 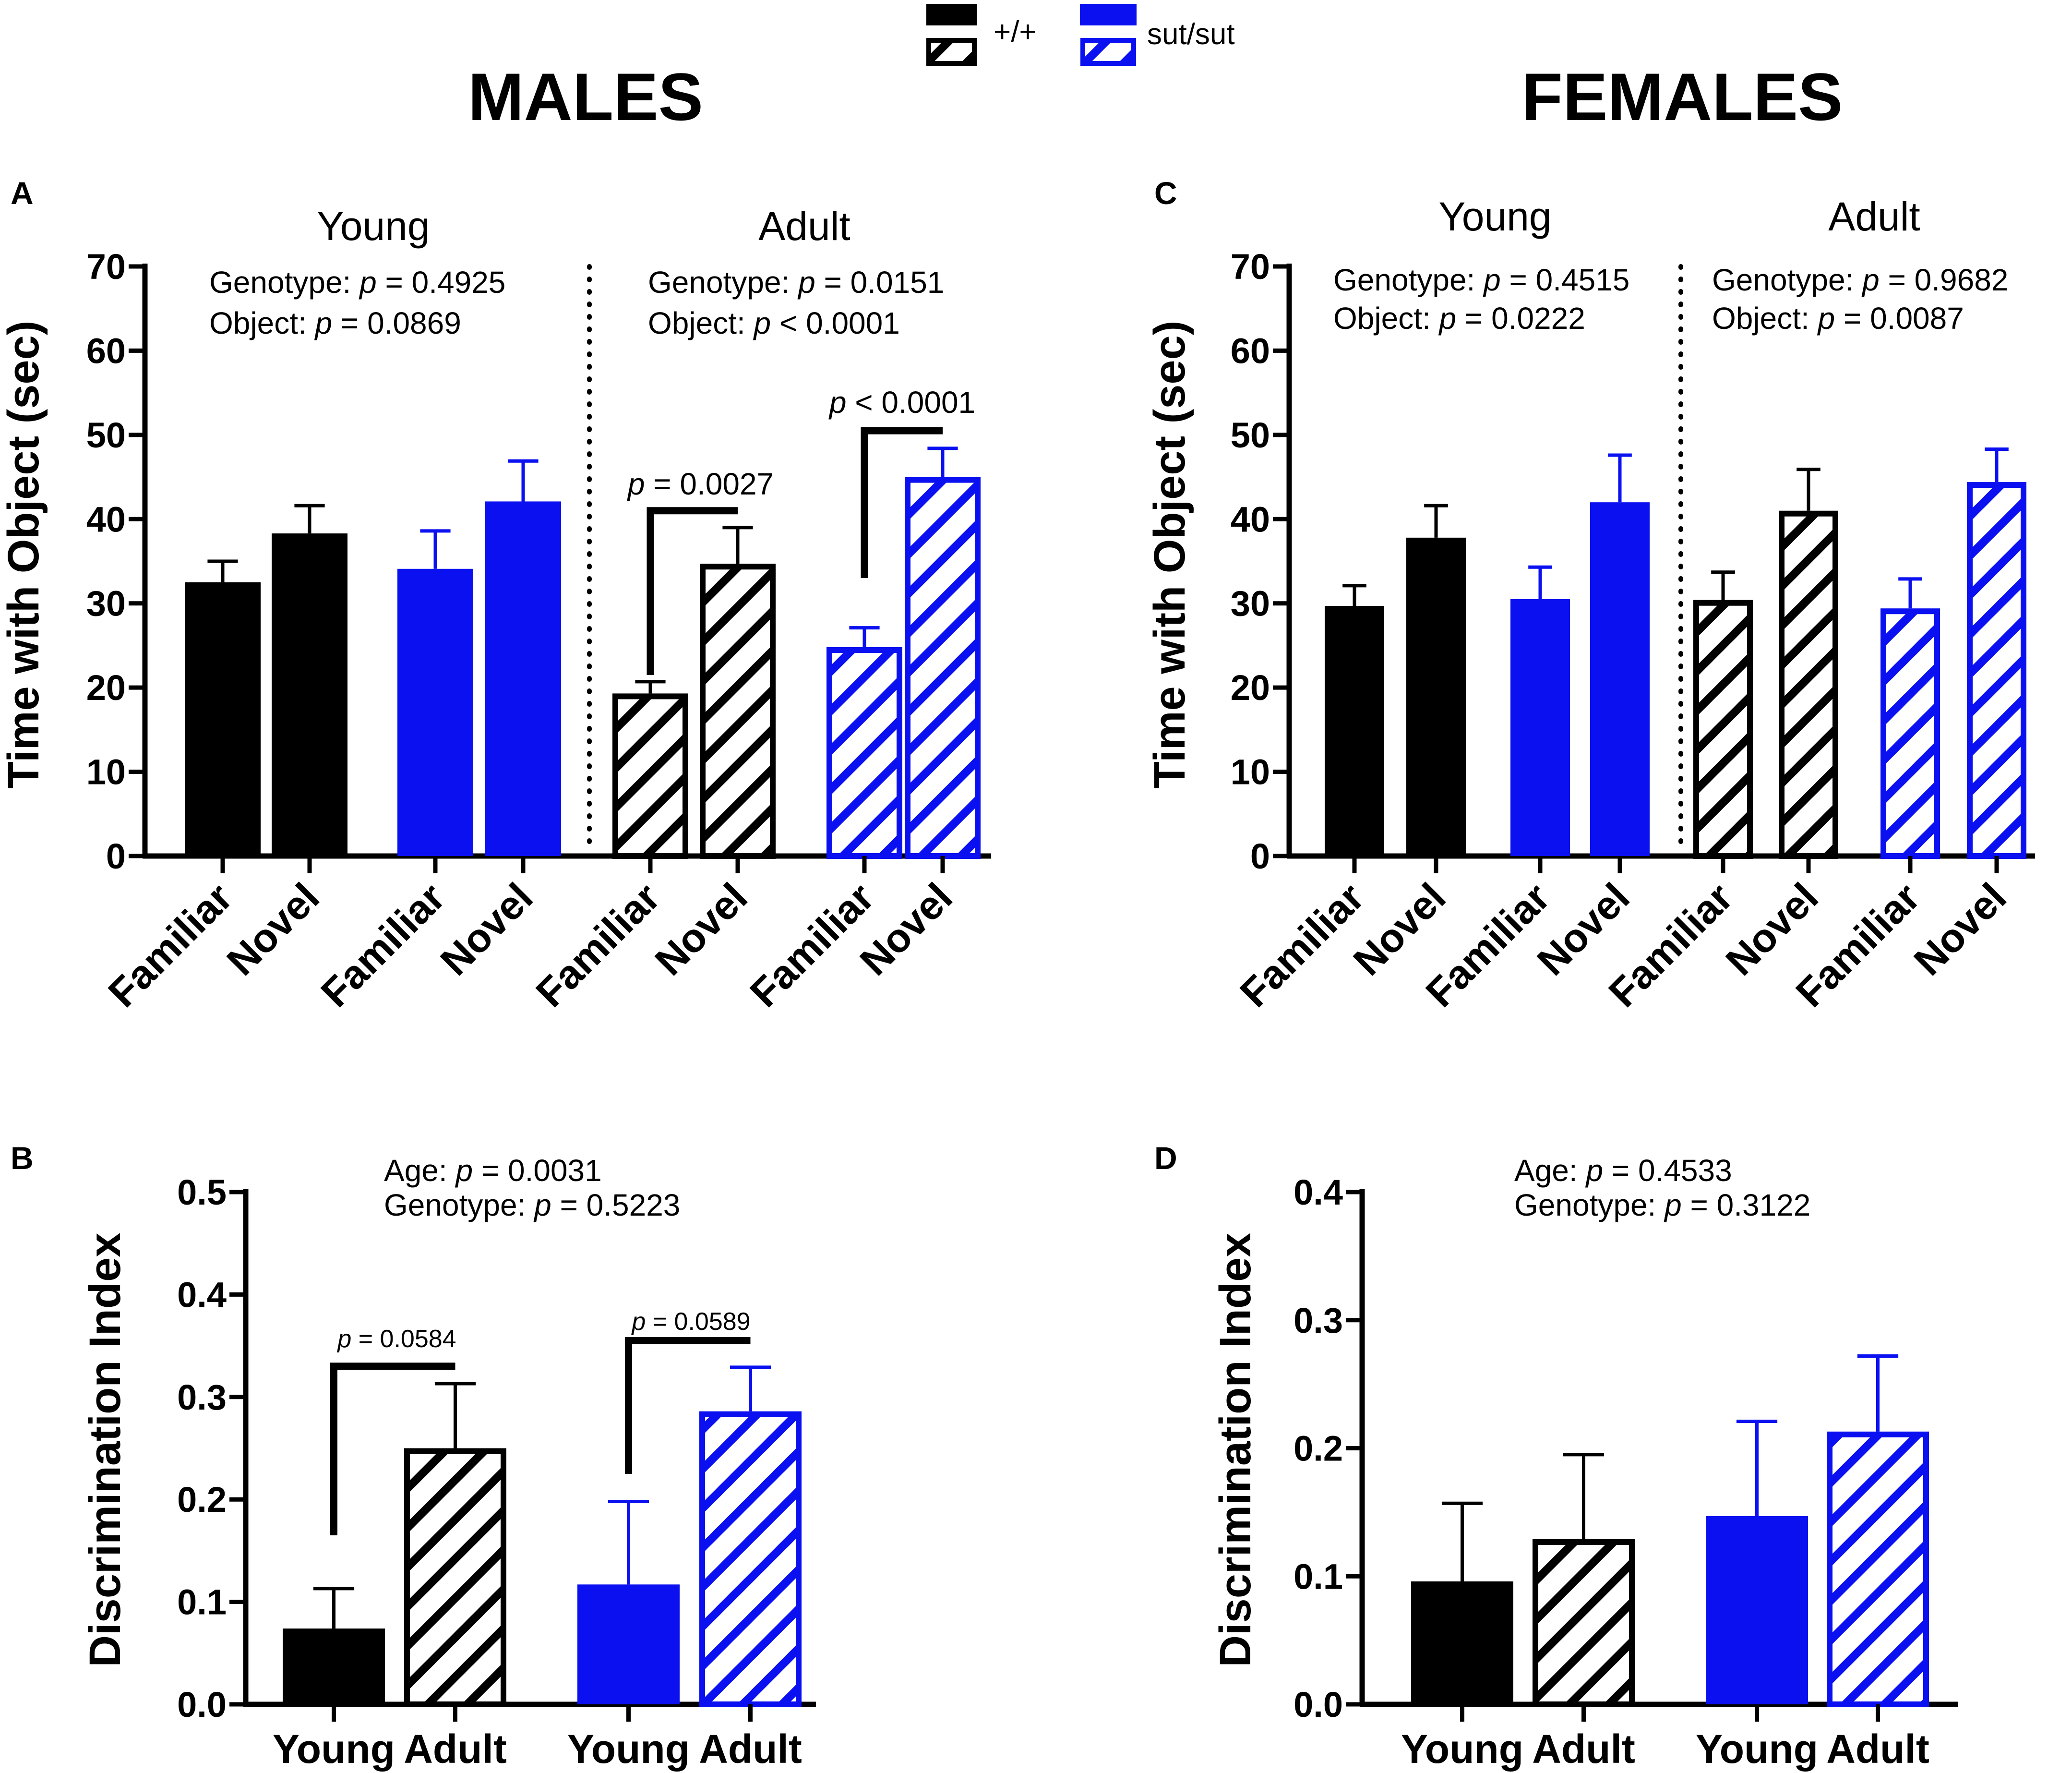 What do you see at coordinates (116, 856) in the screenshot?
I see `y-tick-label: 0` at bounding box center [116, 856].